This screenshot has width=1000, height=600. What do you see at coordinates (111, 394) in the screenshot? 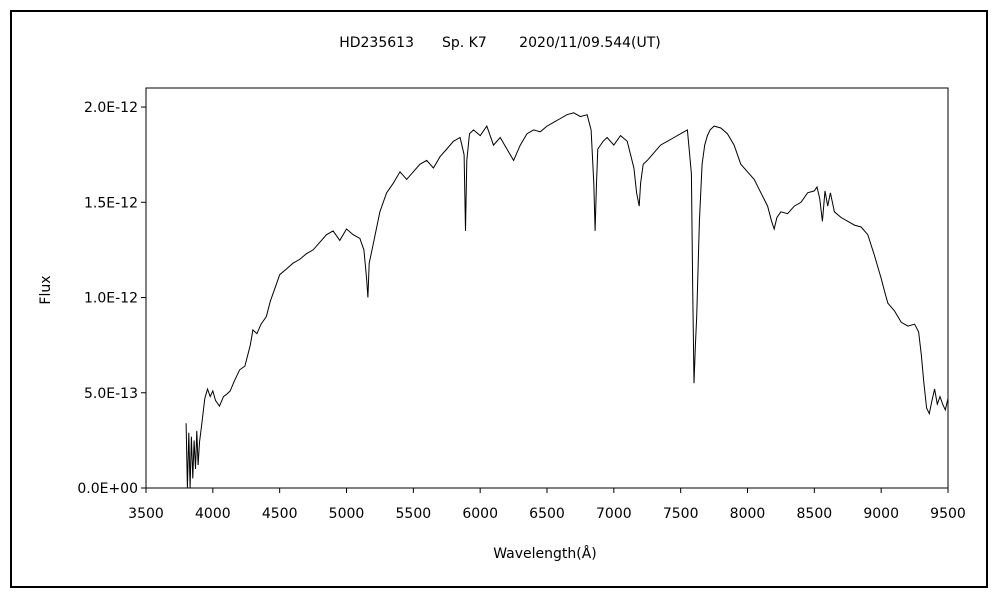
I see `y-tick-label: 5.0E-13` at bounding box center [111, 394].